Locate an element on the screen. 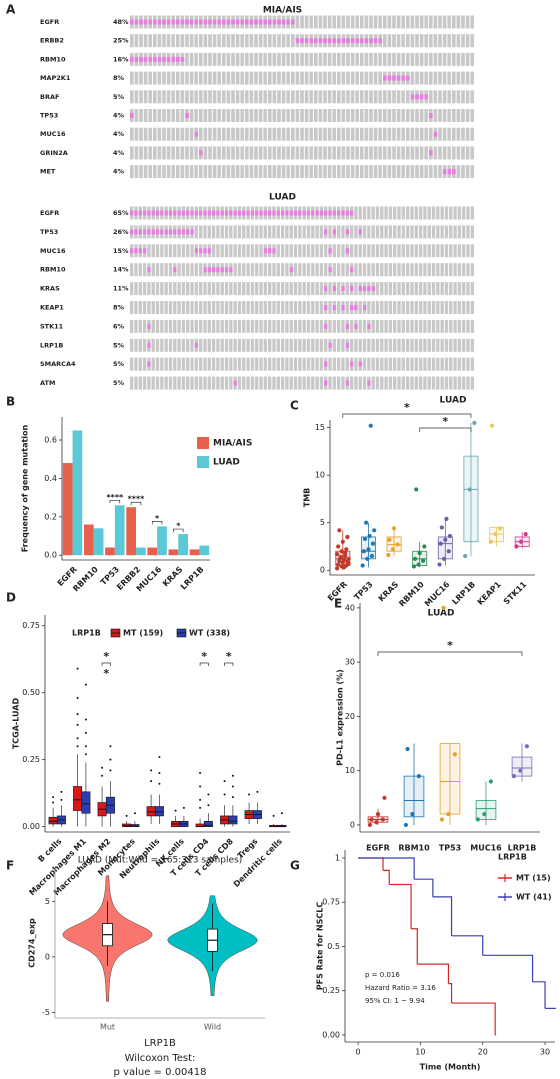  y-tick-label: 40 is located at coordinates (350, 607).